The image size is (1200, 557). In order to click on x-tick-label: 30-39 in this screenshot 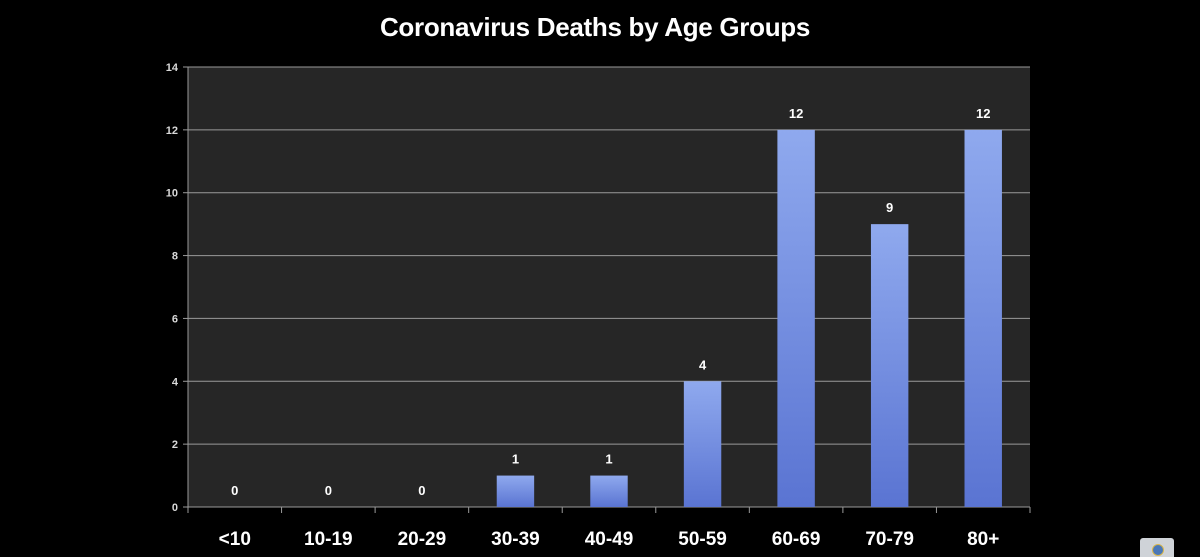, I will do `click(515, 539)`.